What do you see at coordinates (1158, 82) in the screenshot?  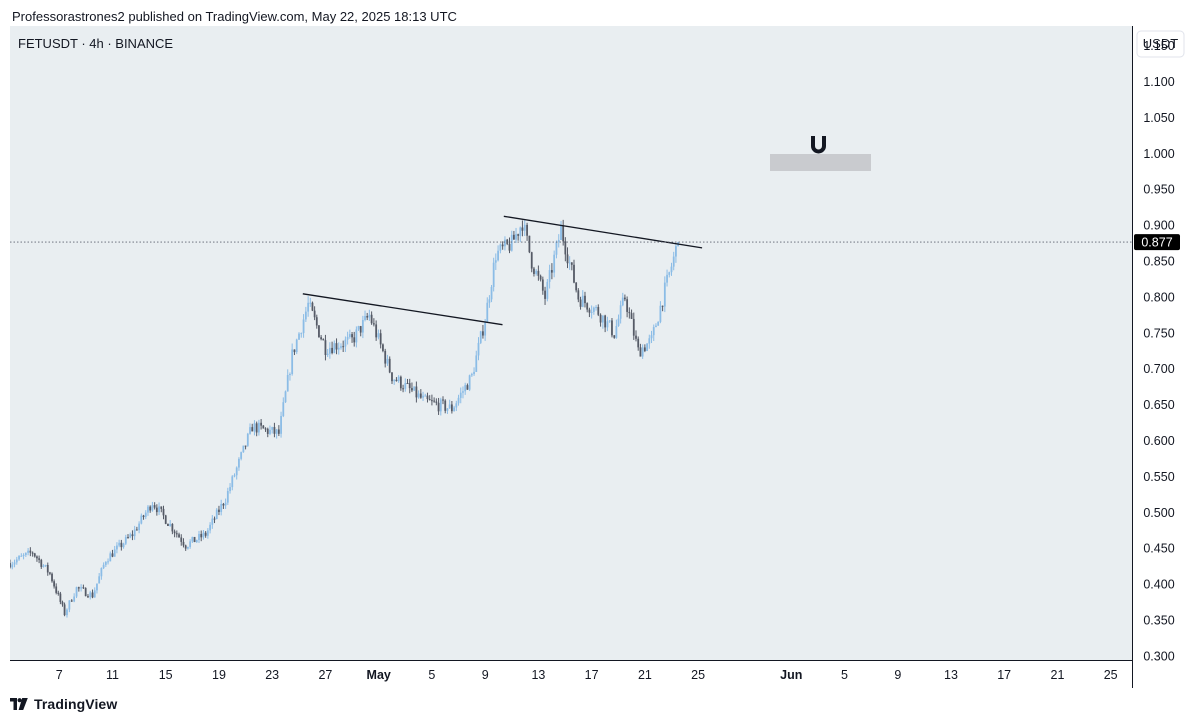 I see `price-tick-label: 1.100` at bounding box center [1158, 82].